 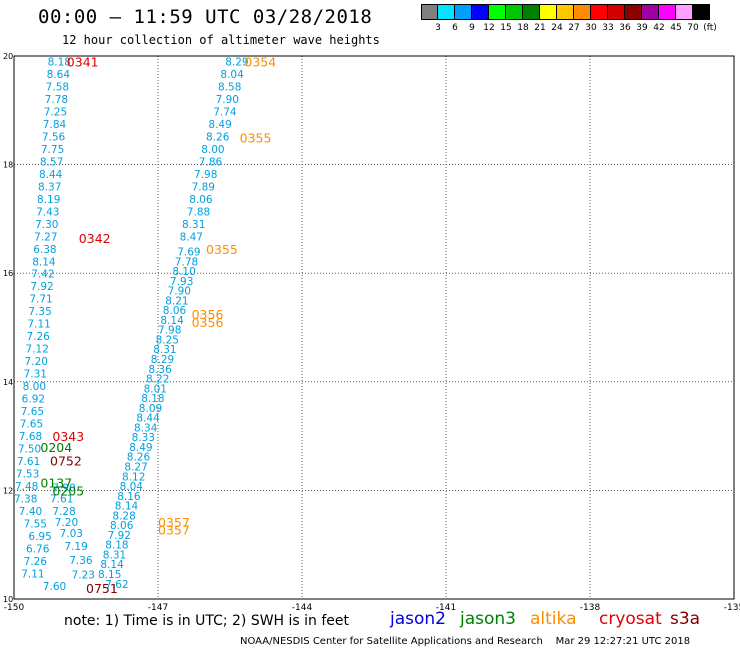 What do you see at coordinates (33, 400) in the screenshot?
I see `swh-value: 6.92` at bounding box center [33, 400].